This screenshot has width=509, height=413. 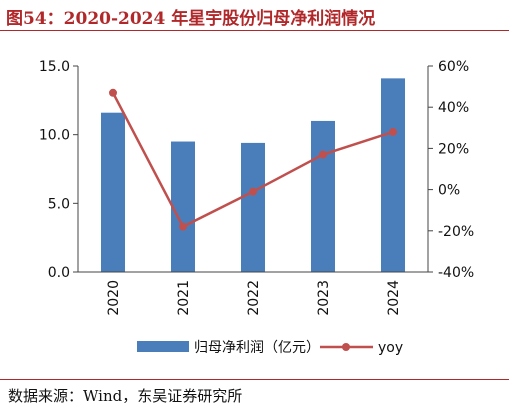 What do you see at coordinates (54, 67) in the screenshot?
I see `left-tick-label: 15.0` at bounding box center [54, 67].